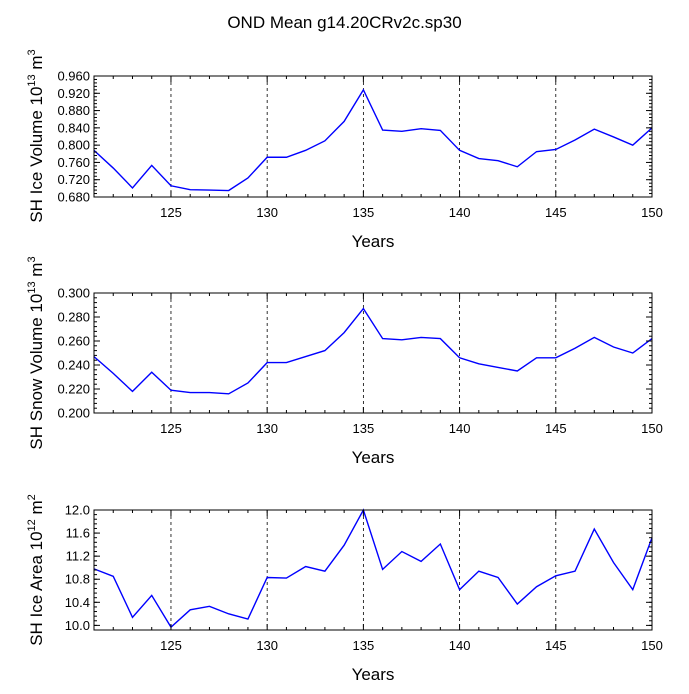 The width and height of the screenshot is (689, 694). I want to click on panel2-ylabel-unit-exp: 3, so click(32, 259).